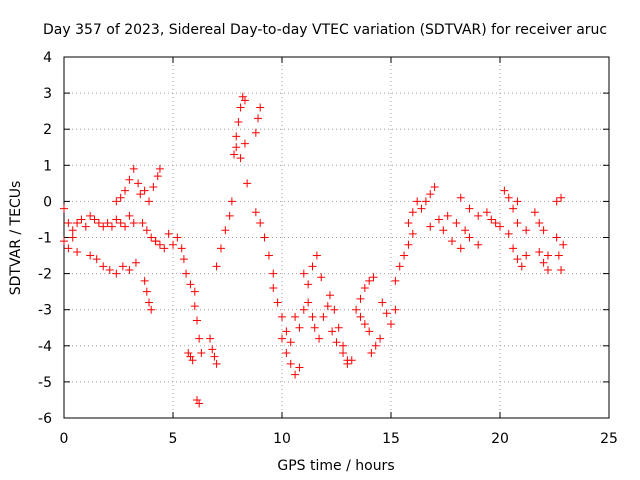  I want to click on x-axis-label: GPS time / hours, so click(335, 466).